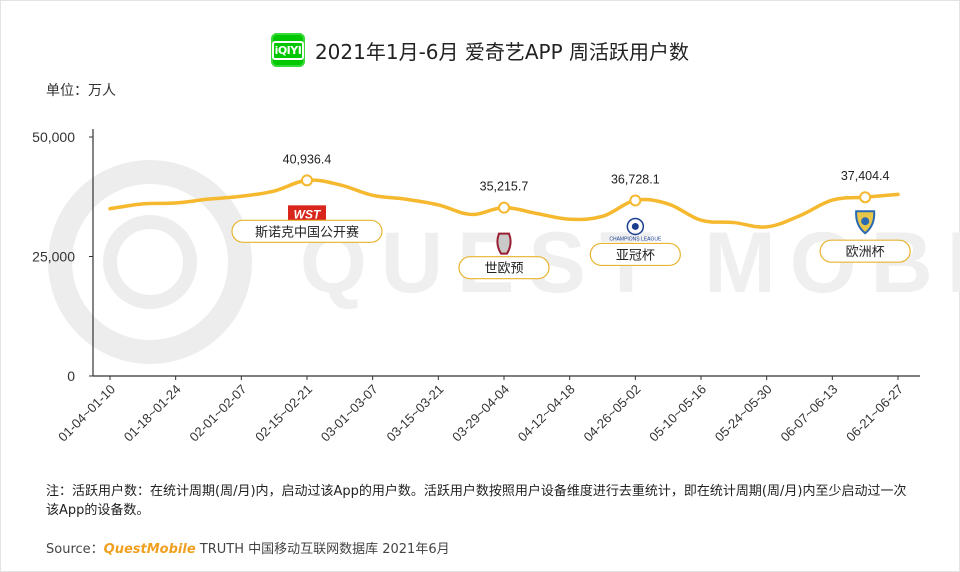  Describe the element at coordinates (71, 376) in the screenshot. I see `y-tick-label: 0` at that location.